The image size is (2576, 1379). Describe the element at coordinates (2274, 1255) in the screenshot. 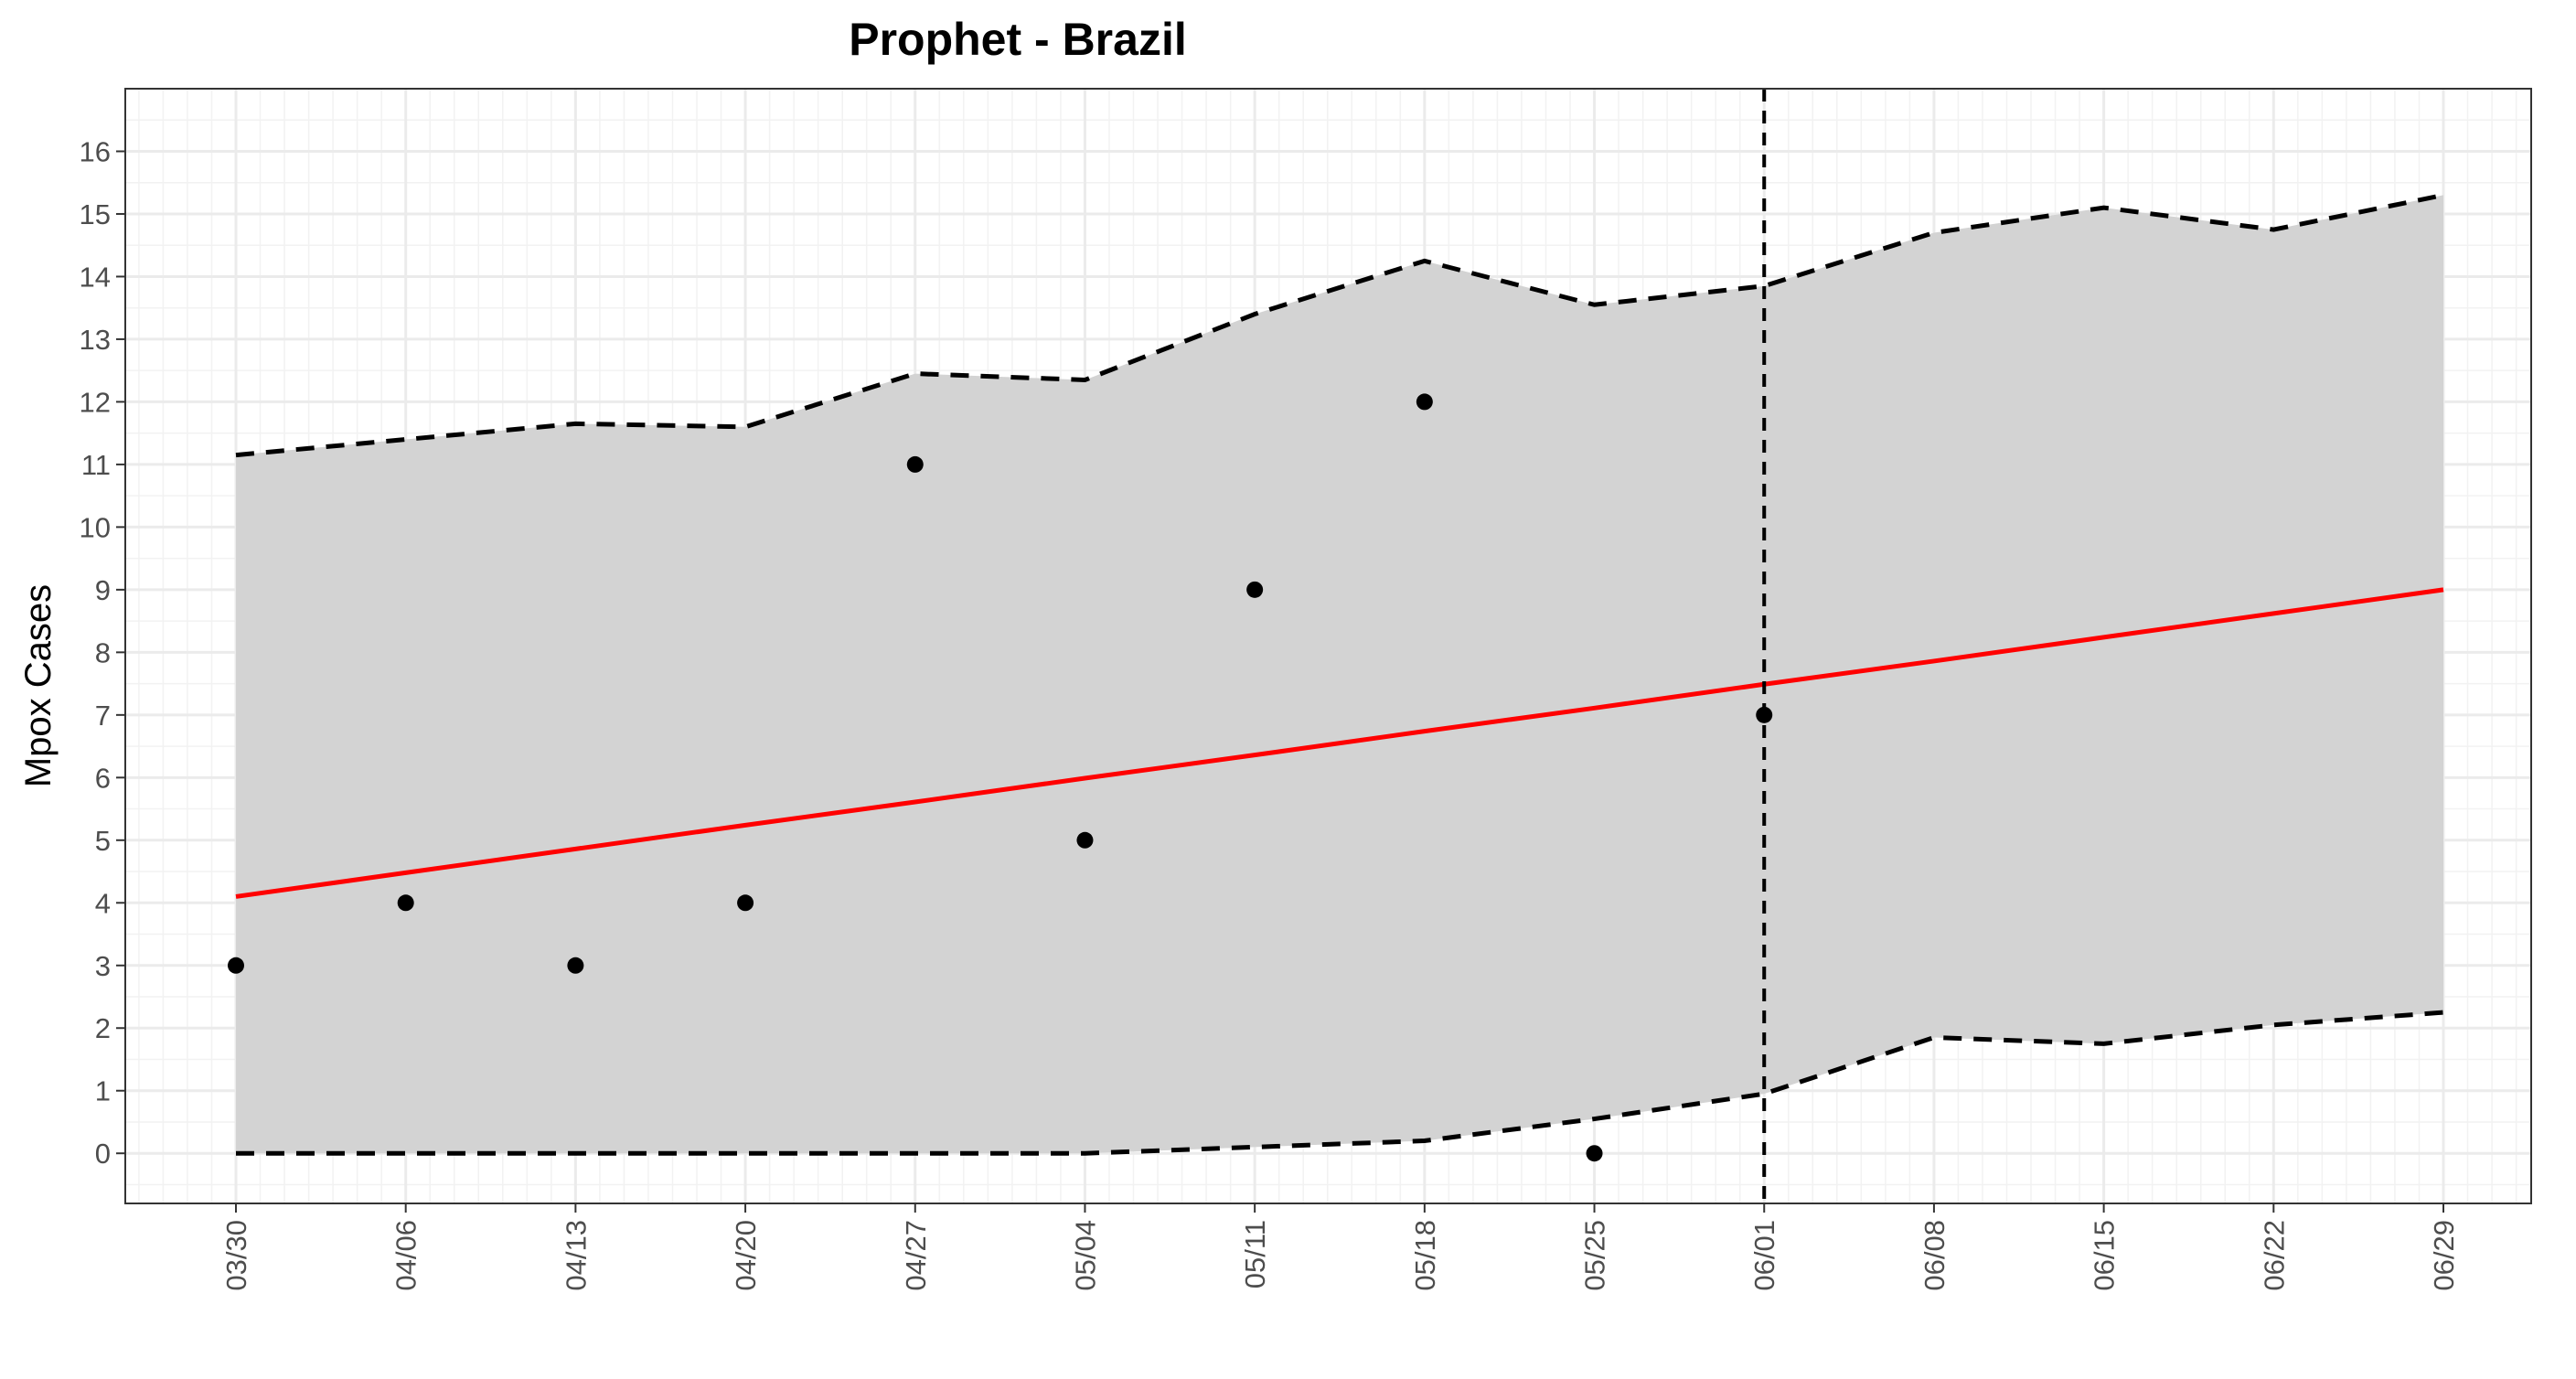

I see `x-tick-label: 06/22` at that location.